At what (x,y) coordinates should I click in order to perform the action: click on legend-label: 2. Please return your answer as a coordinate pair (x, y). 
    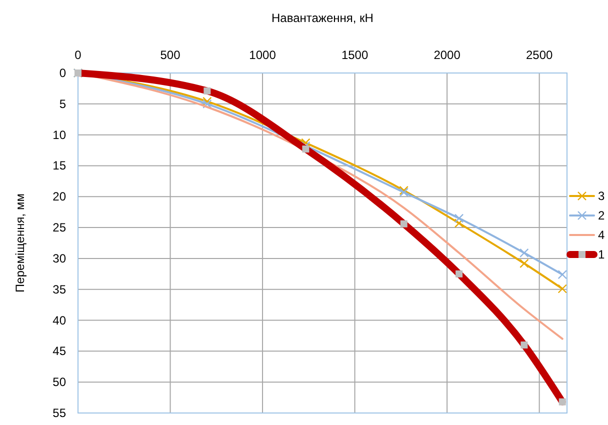
    Looking at the image, I should click on (601, 215).